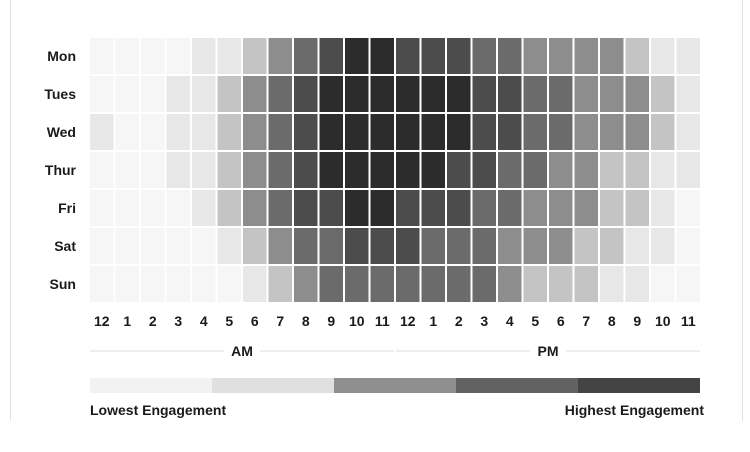 The width and height of the screenshot is (750, 452). Describe the element at coordinates (331, 321) in the screenshot. I see `hour-label: 9` at that location.